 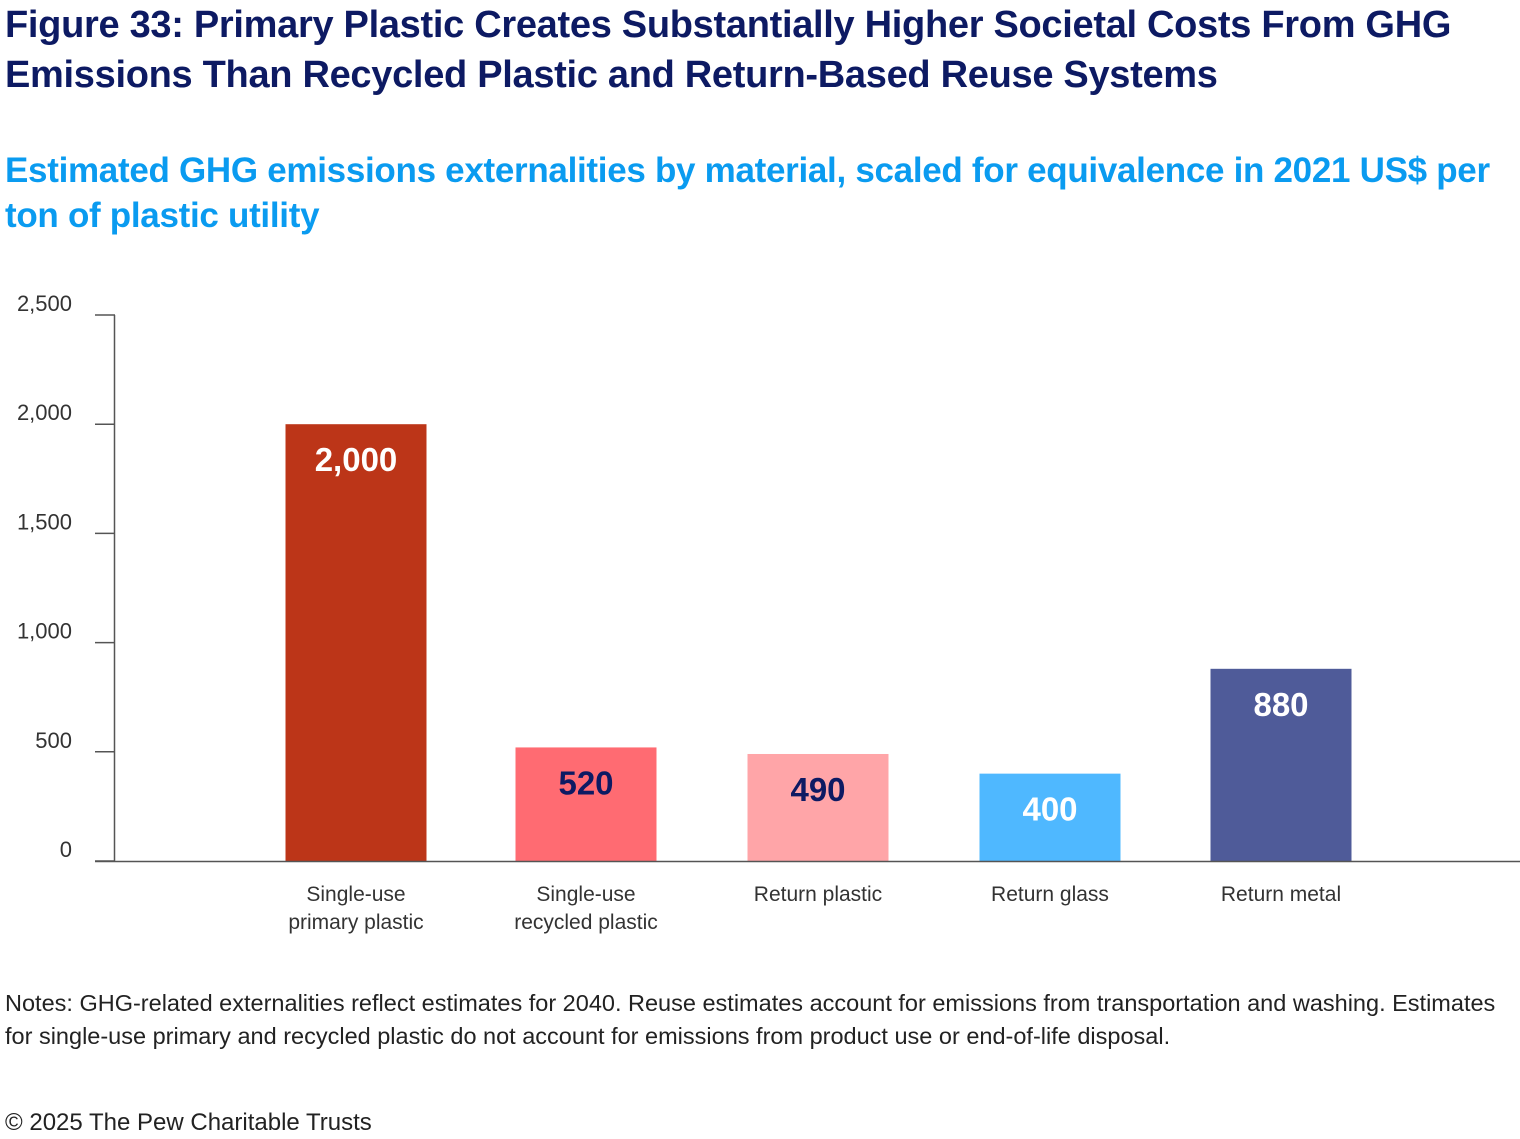 What do you see at coordinates (44, 631) in the screenshot?
I see `y-tick-label: 1,000` at bounding box center [44, 631].